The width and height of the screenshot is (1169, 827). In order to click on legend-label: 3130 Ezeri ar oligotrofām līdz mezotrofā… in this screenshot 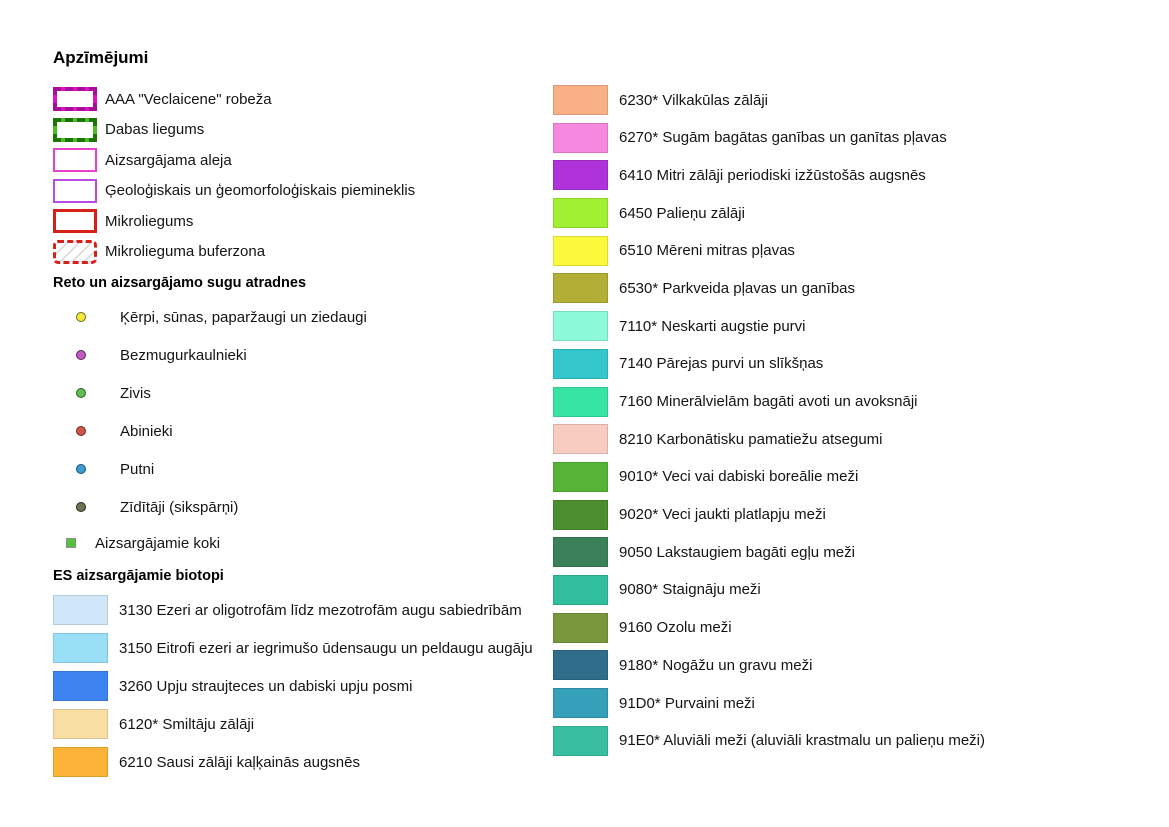, I will do `click(320, 610)`.